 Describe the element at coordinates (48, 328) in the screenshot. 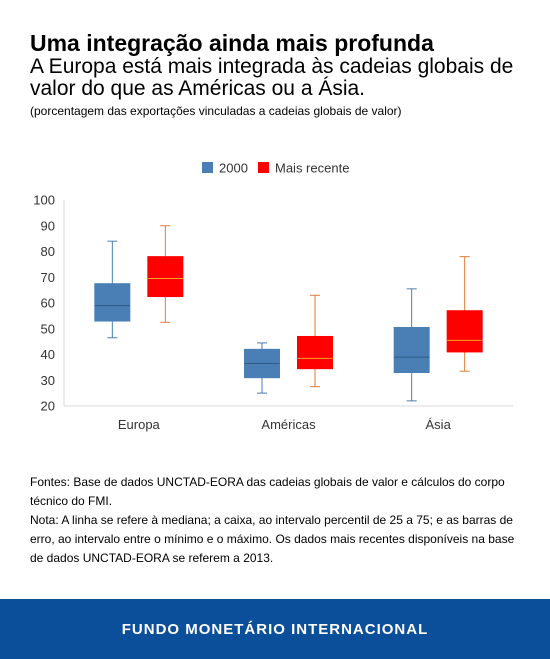

I see `y-tick-label: 50` at that location.